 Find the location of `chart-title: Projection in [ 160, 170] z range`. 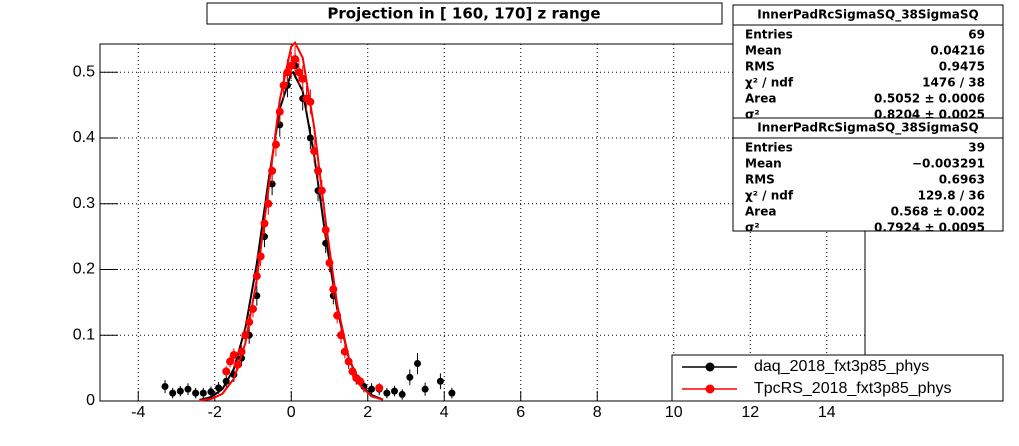

chart-title: Projection in [ 160, 170] z range is located at coordinates (463, 14).